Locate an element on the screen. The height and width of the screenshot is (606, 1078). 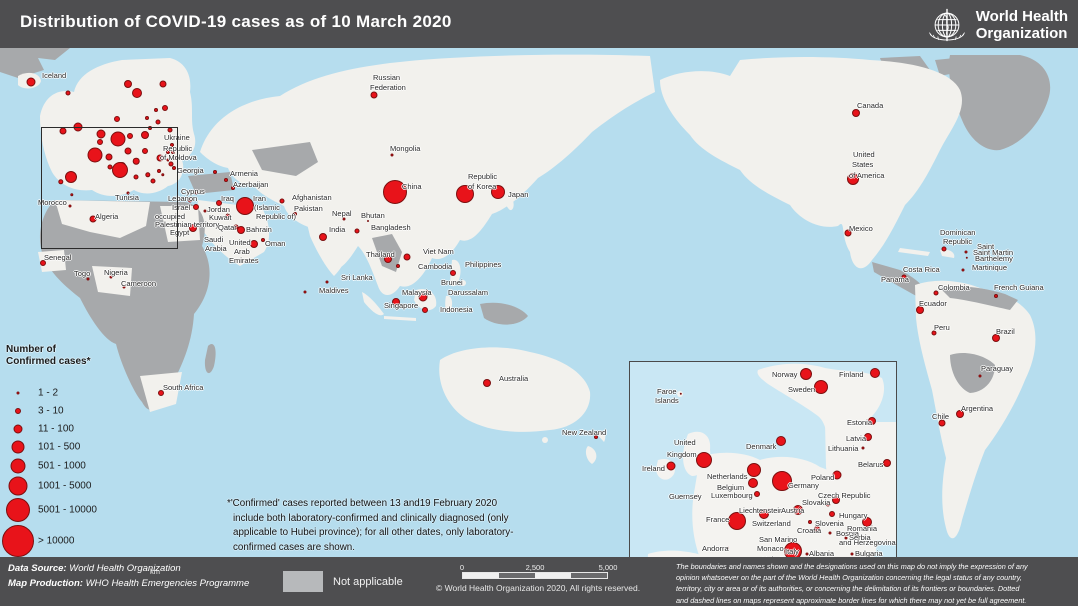
legend-class-label: 3 - 10 is located at coordinates (51, 411).